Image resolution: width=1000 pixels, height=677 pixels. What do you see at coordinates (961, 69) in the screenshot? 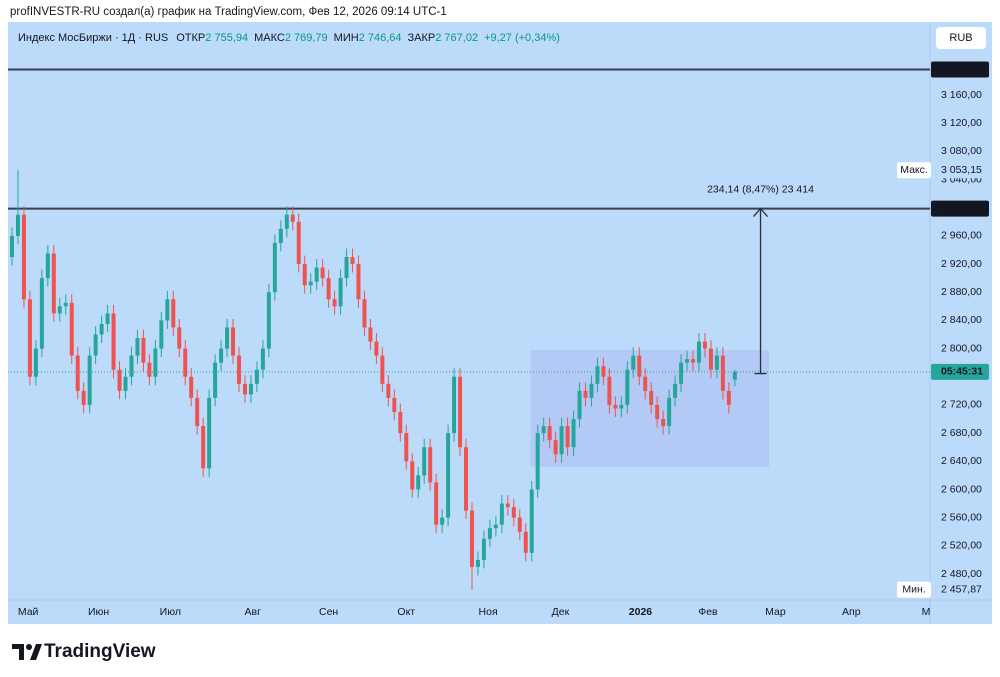
I see `level-label: 3 196,21` at bounding box center [961, 69].